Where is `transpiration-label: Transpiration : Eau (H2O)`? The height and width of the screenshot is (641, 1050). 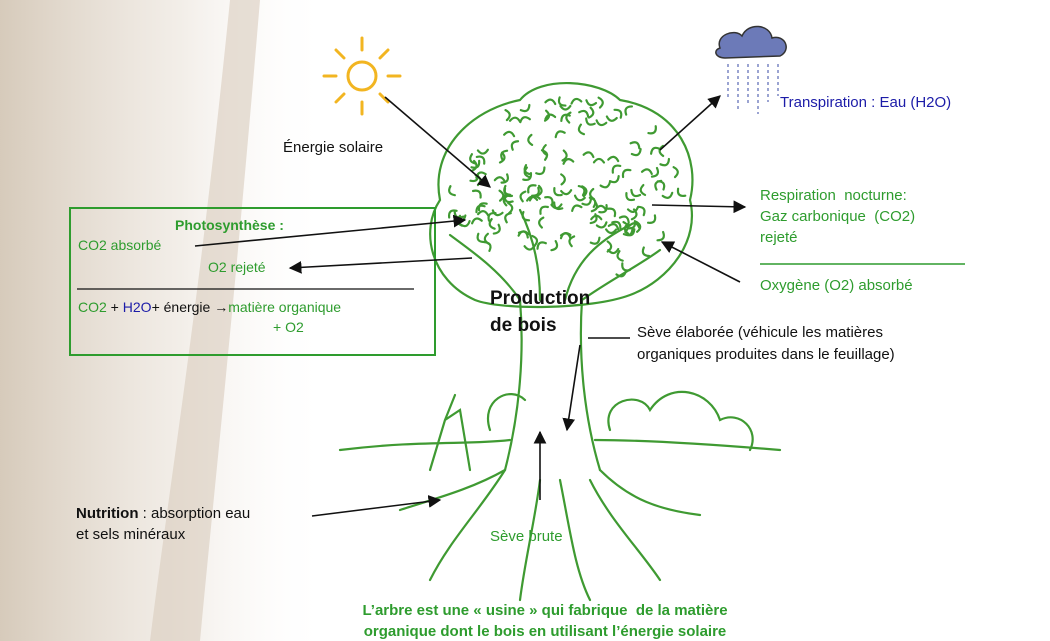 transpiration-label: Transpiration : Eau (H2O) is located at coordinates (865, 102).